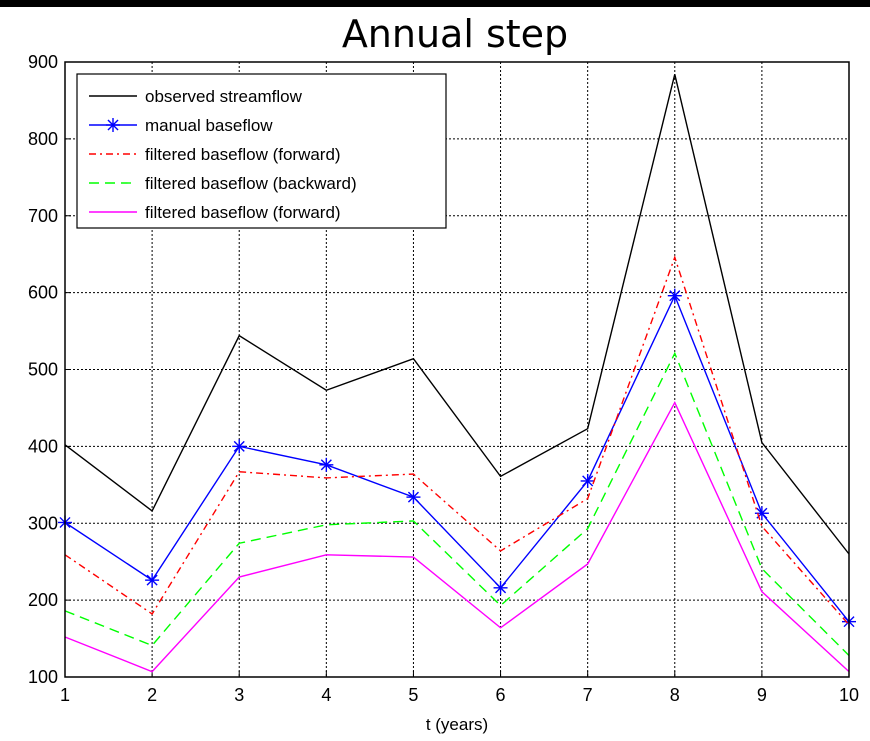  I want to click on y-tick-label: 100, so click(43, 677).